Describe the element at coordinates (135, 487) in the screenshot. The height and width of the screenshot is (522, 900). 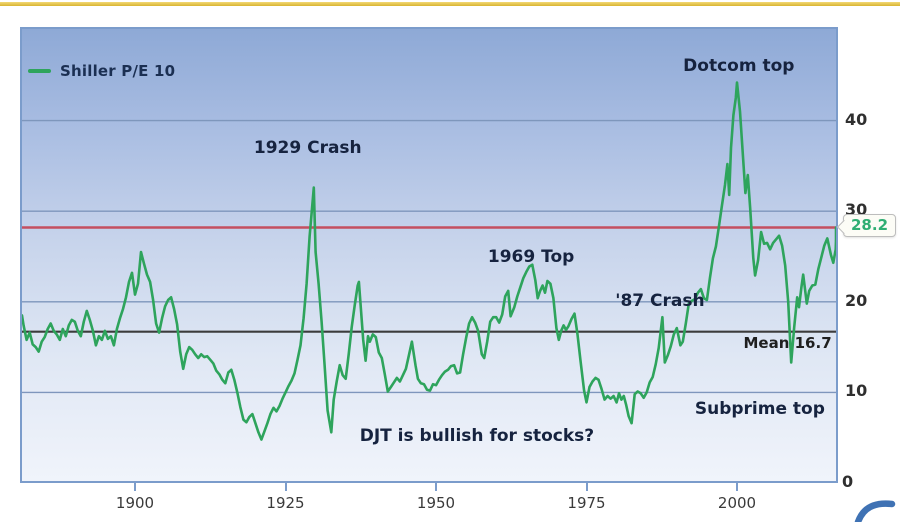
I see `x-axis-tick-1900` at that location.